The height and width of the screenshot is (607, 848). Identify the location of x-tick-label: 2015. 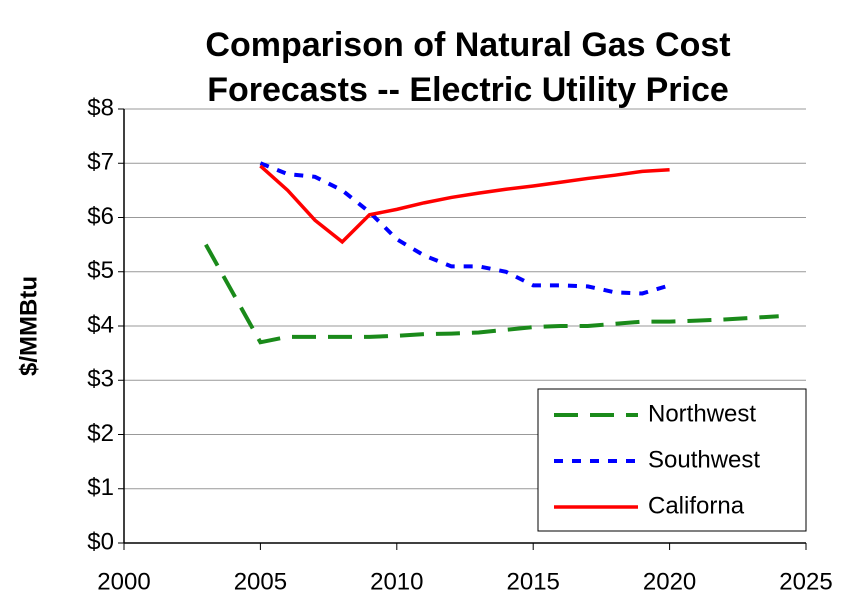
(533, 581).